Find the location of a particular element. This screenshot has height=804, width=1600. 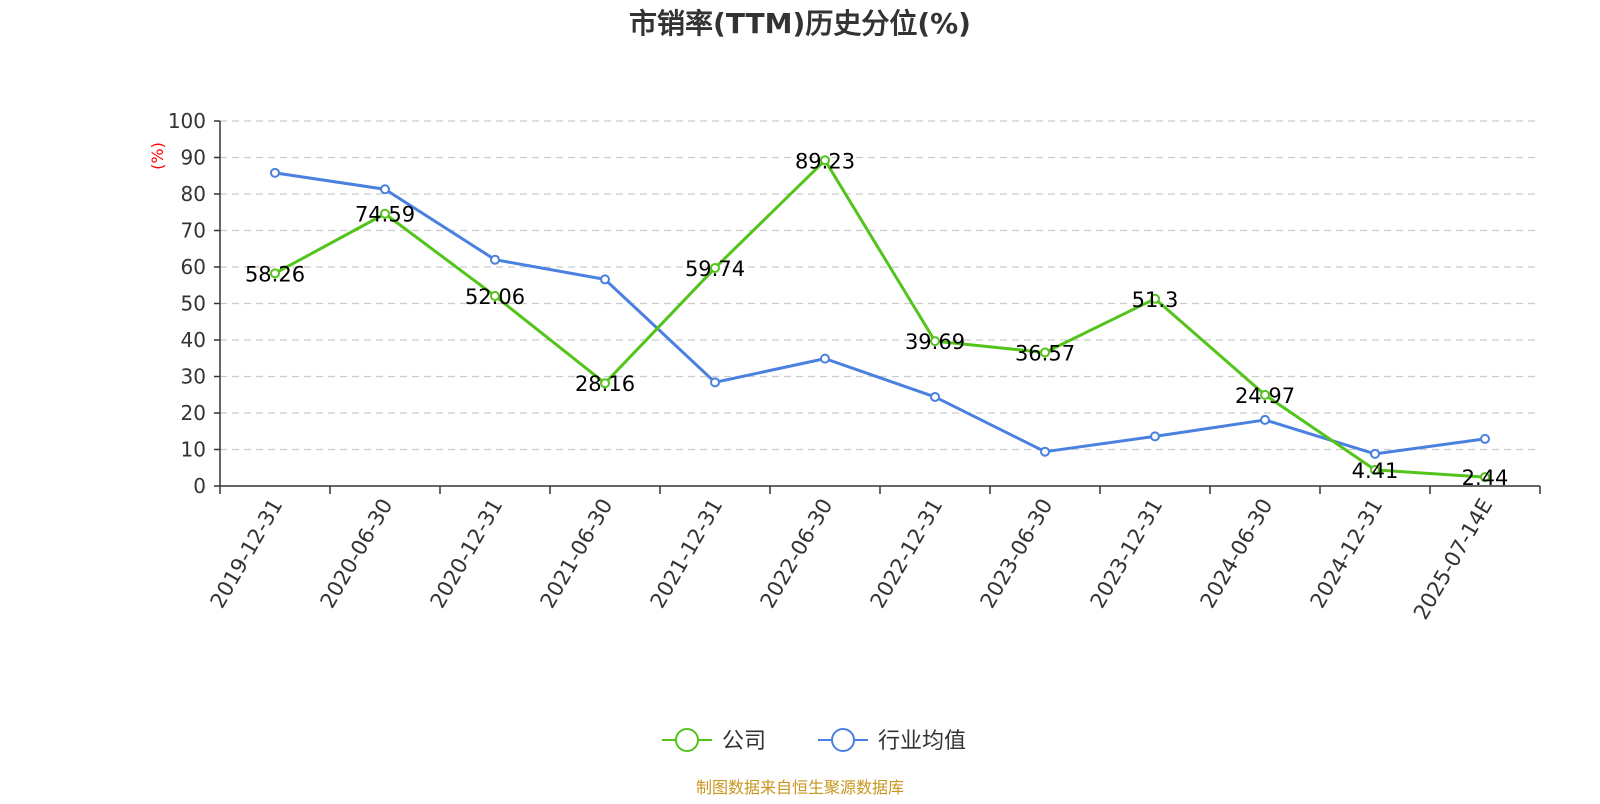

x-tick-label: 2023-06-30 is located at coordinates (1017, 554).